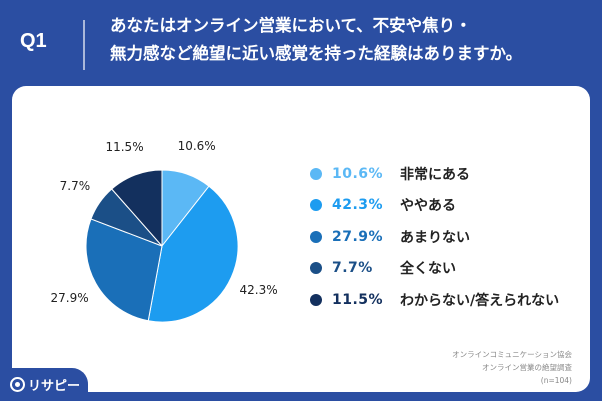  What do you see at coordinates (358, 205) in the screenshot?
I see `legend-percent: 42.3%` at bounding box center [358, 205].